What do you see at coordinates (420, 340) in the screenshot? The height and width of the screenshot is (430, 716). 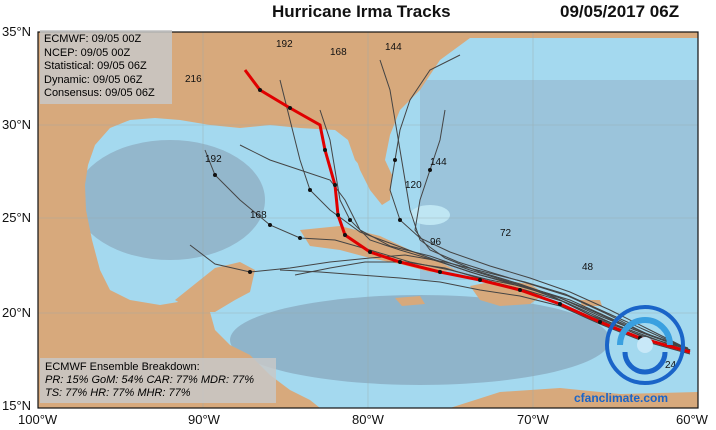 I see `caribbean-deep` at bounding box center [420, 340].